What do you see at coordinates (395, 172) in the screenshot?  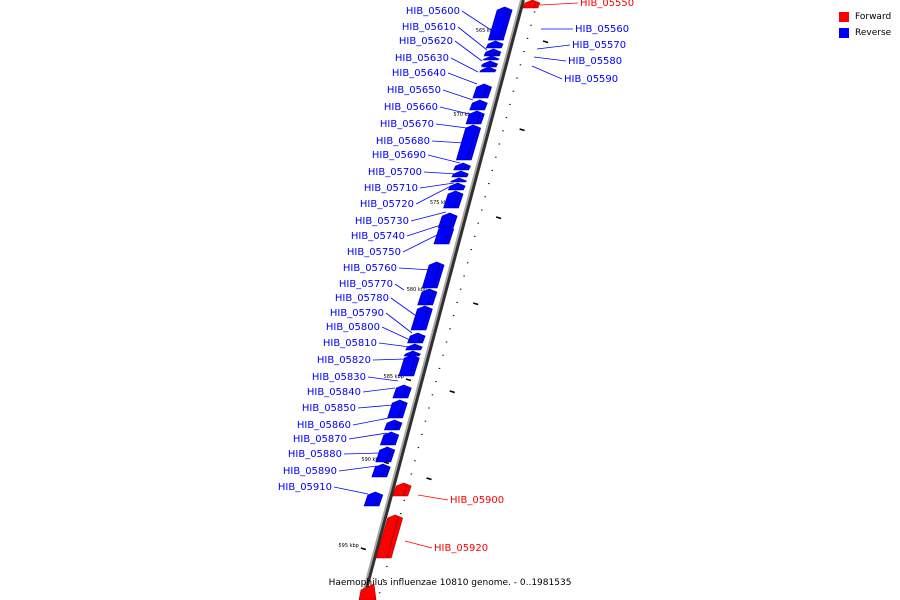 I see `gene-label-hib_05700: HIB_05700` at bounding box center [395, 172].